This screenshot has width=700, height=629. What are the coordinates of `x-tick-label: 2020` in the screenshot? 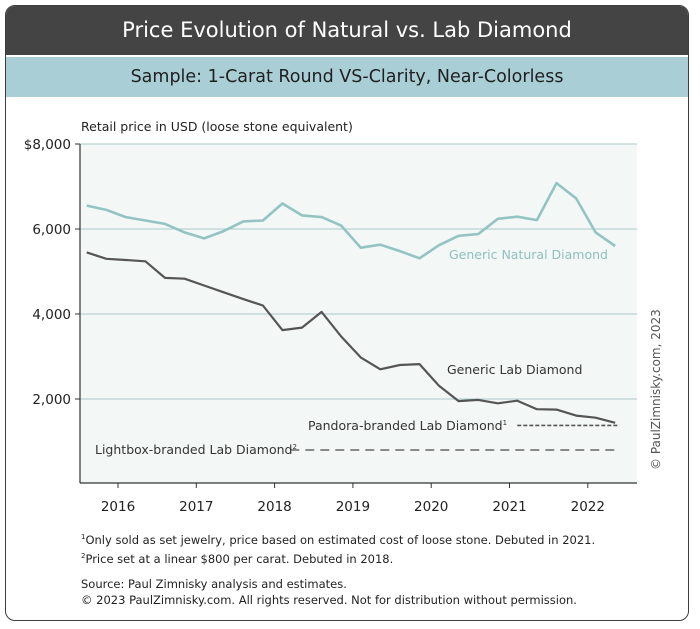 It's located at (431, 507).